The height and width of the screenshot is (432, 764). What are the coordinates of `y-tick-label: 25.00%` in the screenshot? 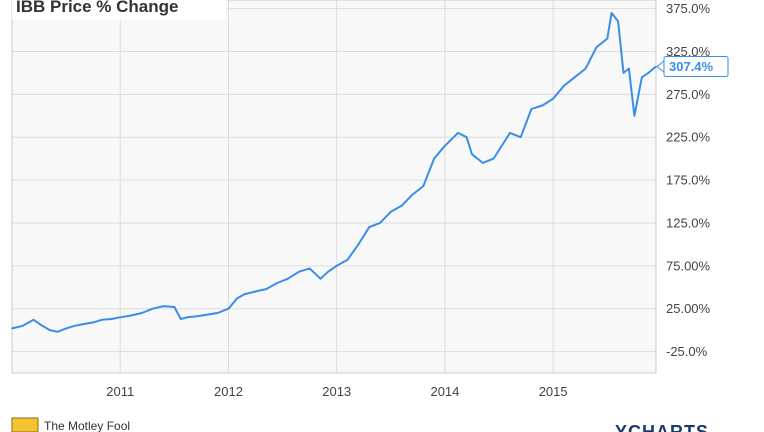 It's located at (688, 308).